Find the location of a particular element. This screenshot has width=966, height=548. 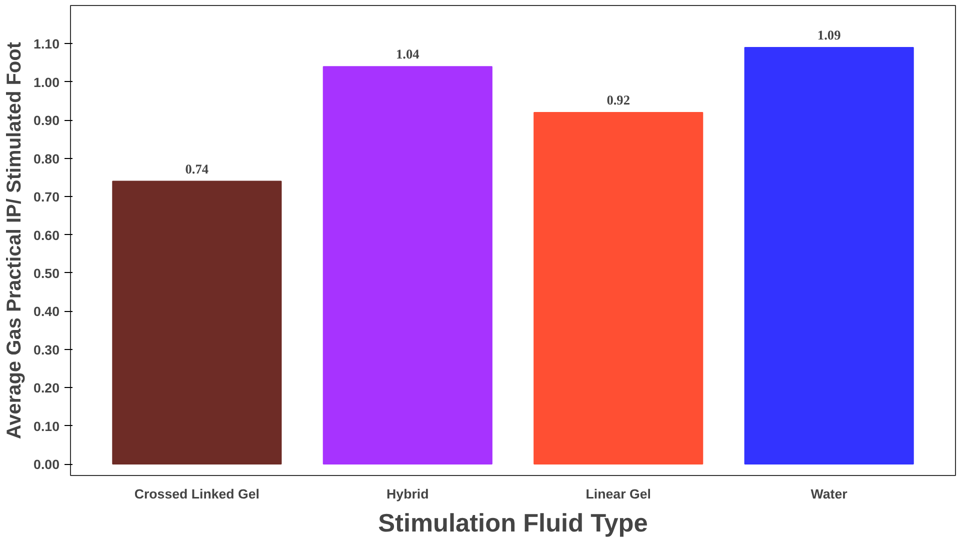

data-label: 0.92 is located at coordinates (618, 100).